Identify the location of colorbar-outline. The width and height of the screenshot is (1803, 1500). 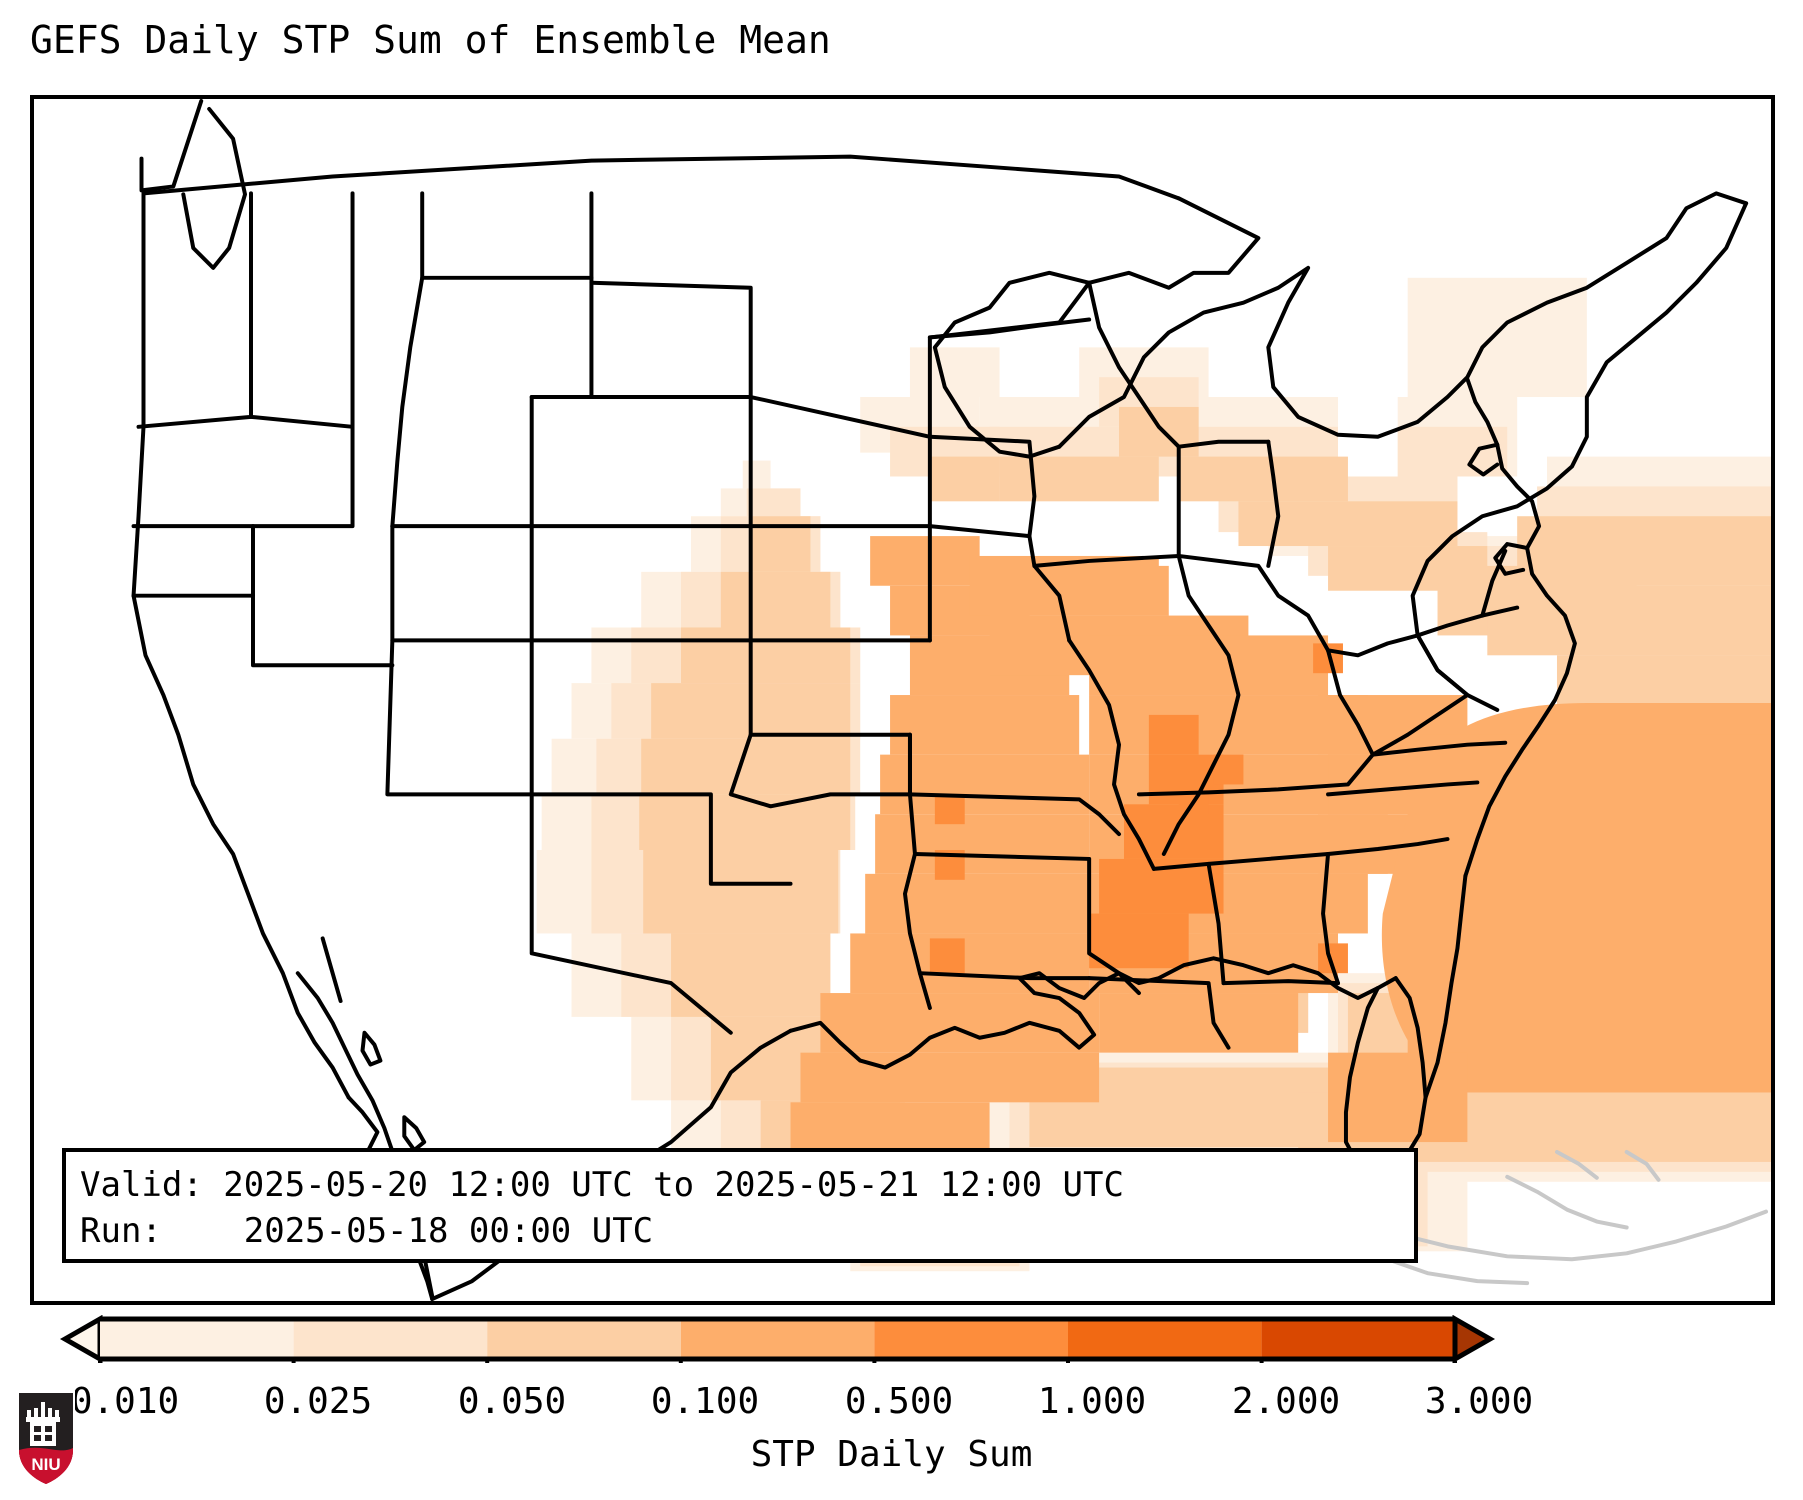
(777, 1339).